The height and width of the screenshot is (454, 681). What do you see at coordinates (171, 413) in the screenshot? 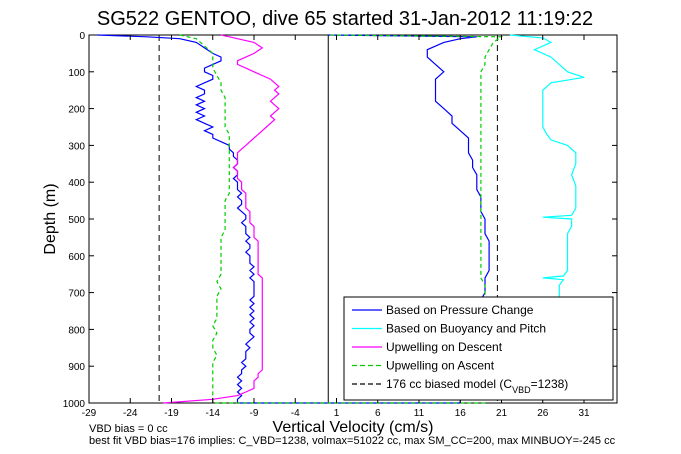
I see `x-tick-label: -19` at bounding box center [171, 413].